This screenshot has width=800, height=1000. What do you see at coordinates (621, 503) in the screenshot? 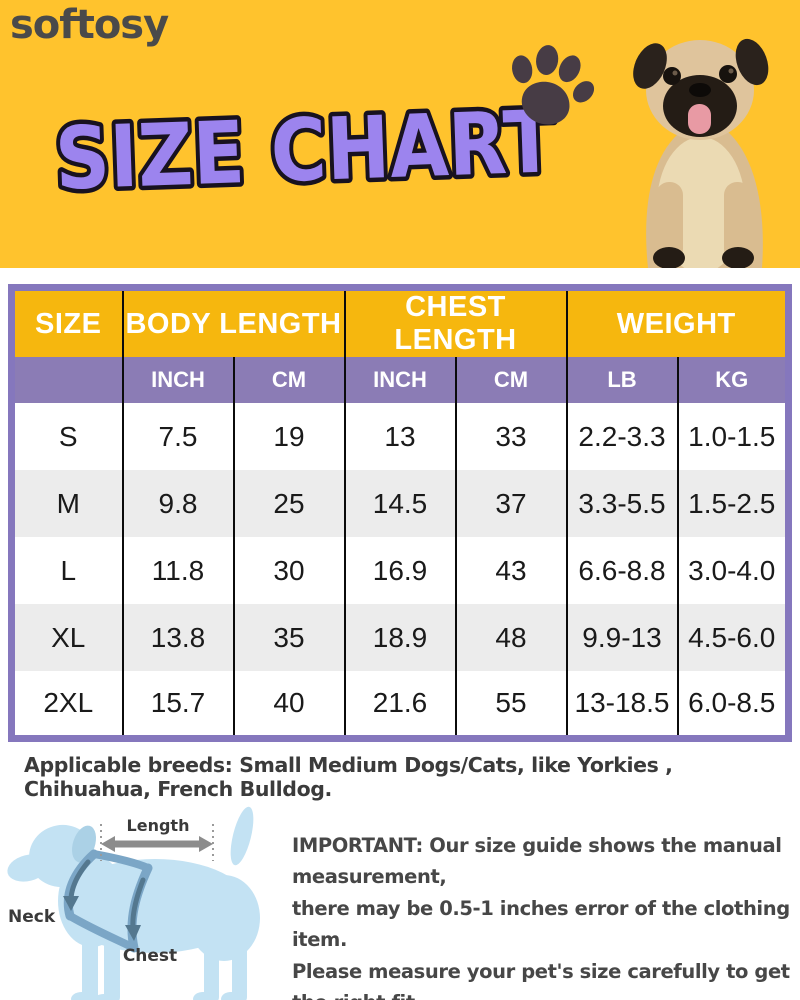
I see `table-cell: 3.3-5.5` at bounding box center [621, 503].